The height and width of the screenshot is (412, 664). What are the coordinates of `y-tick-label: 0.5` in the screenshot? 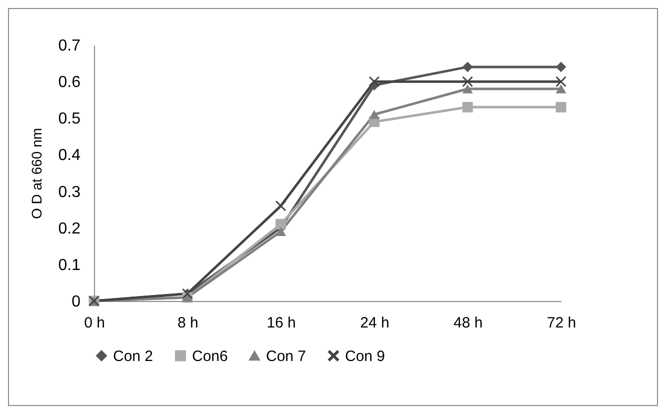 It's located at (69, 119).